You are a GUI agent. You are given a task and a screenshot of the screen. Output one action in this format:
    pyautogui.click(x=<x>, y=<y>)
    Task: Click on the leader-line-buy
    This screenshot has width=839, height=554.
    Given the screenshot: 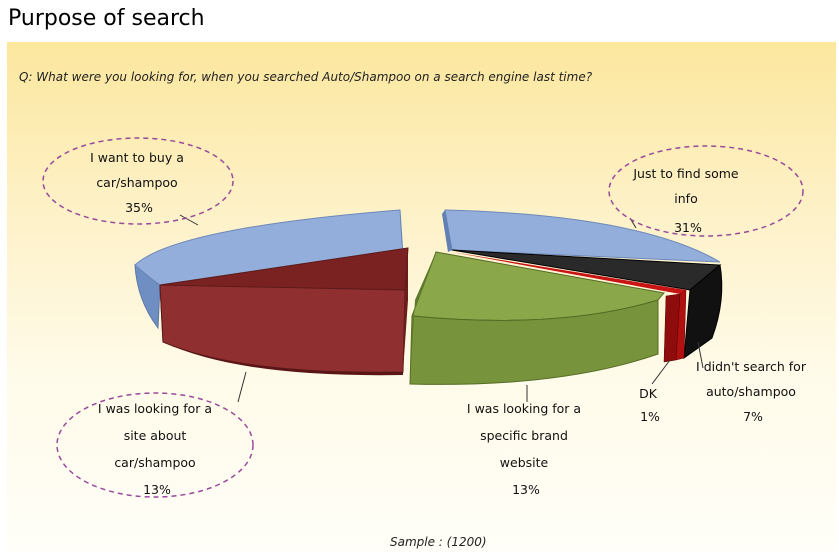 What is the action you would take?
    pyautogui.click(x=189, y=220)
    